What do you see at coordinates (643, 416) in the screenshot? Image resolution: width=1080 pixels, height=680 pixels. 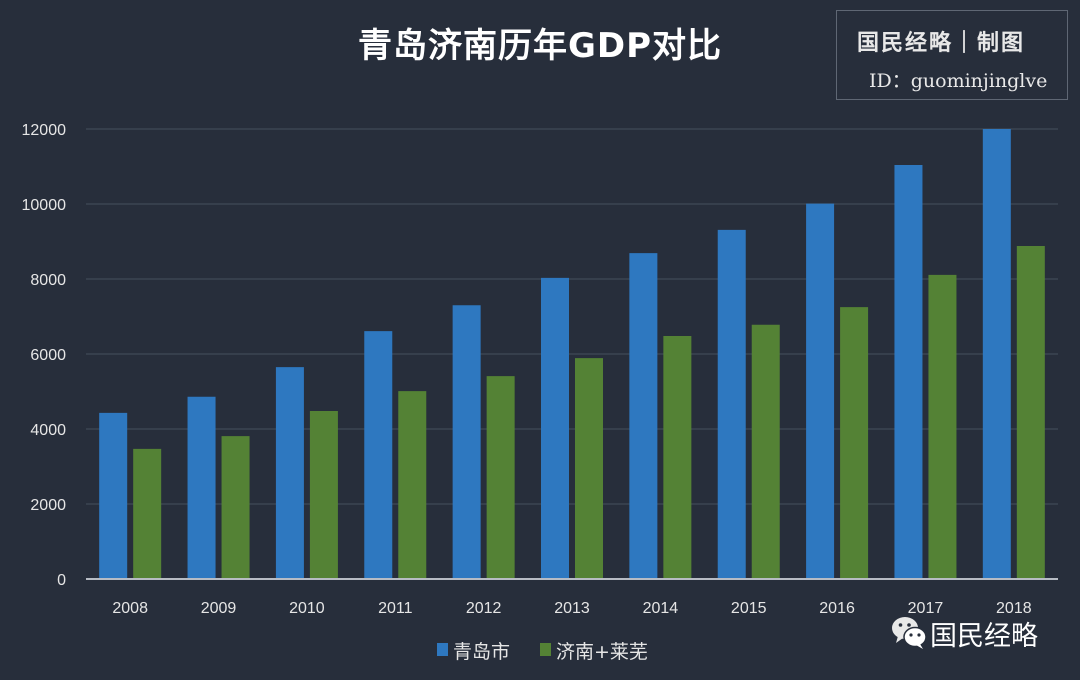 I see `bar-qingdao-2014` at bounding box center [643, 416].